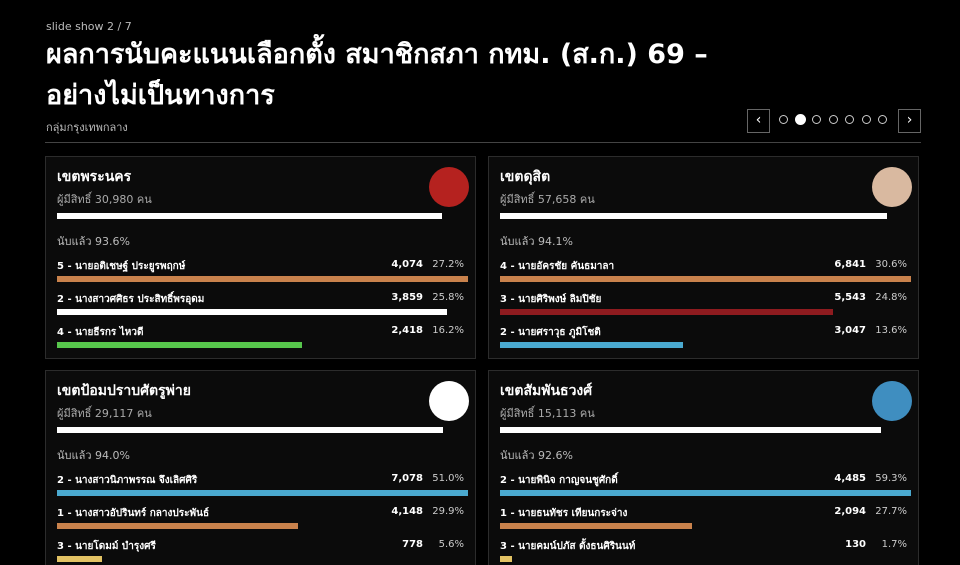 The height and width of the screenshot is (565, 960). I want to click on district-name: เขตพระนคร, so click(94, 177).